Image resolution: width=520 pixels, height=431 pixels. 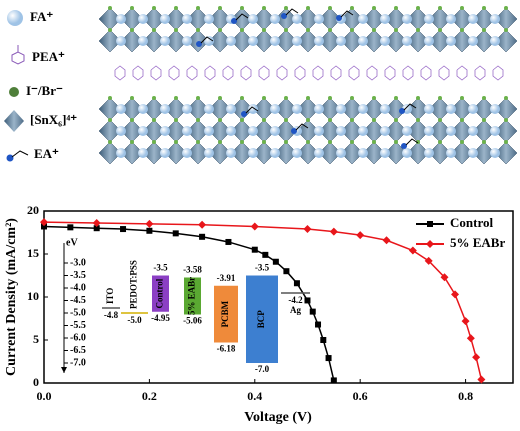 I want to click on legend-label: Control, so click(x=471, y=222).